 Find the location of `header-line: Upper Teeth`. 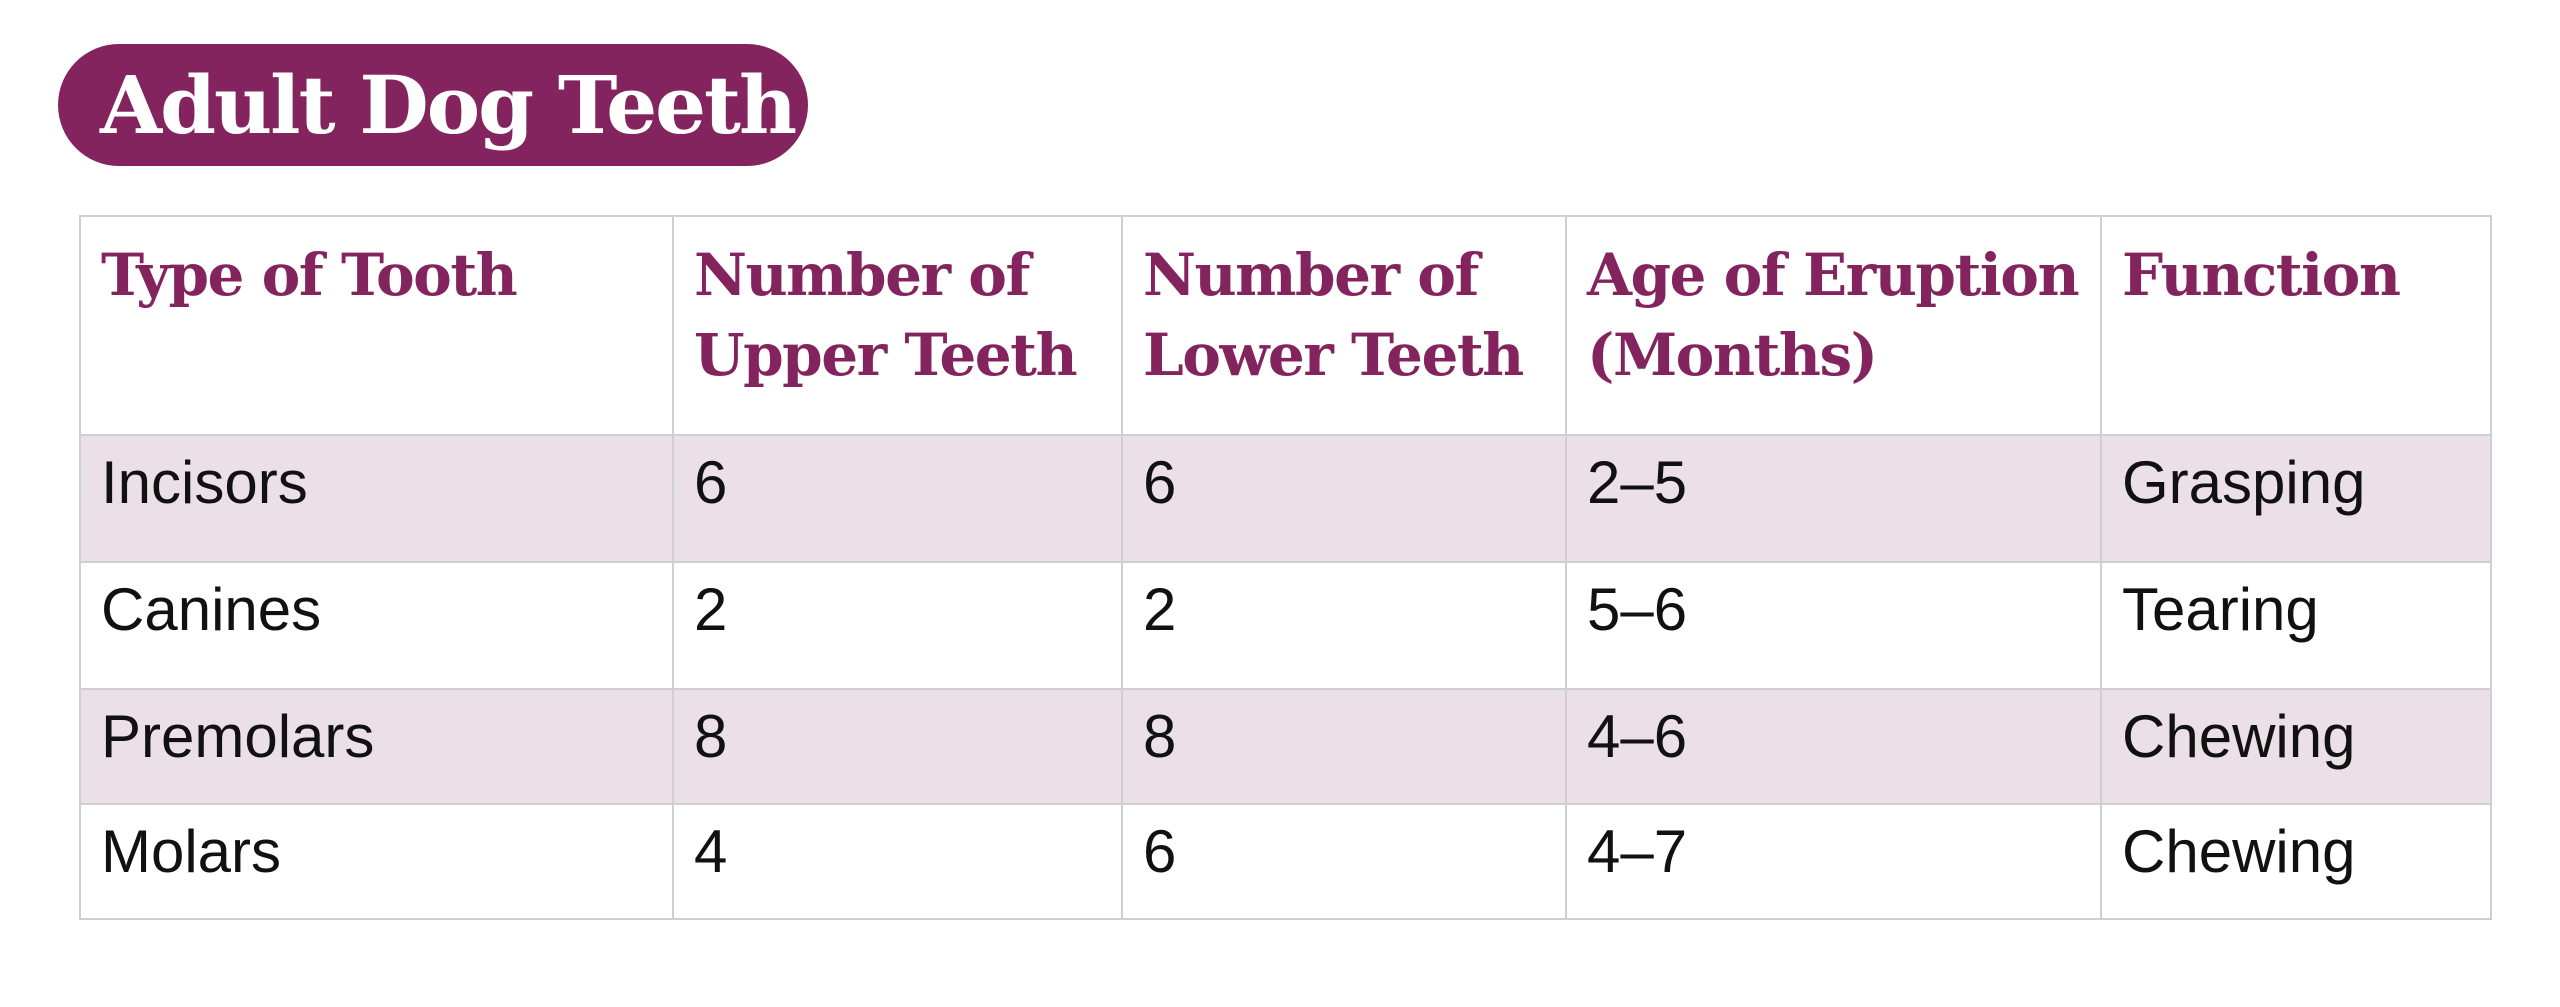

header-line: Upper Teeth is located at coordinates (886, 355).